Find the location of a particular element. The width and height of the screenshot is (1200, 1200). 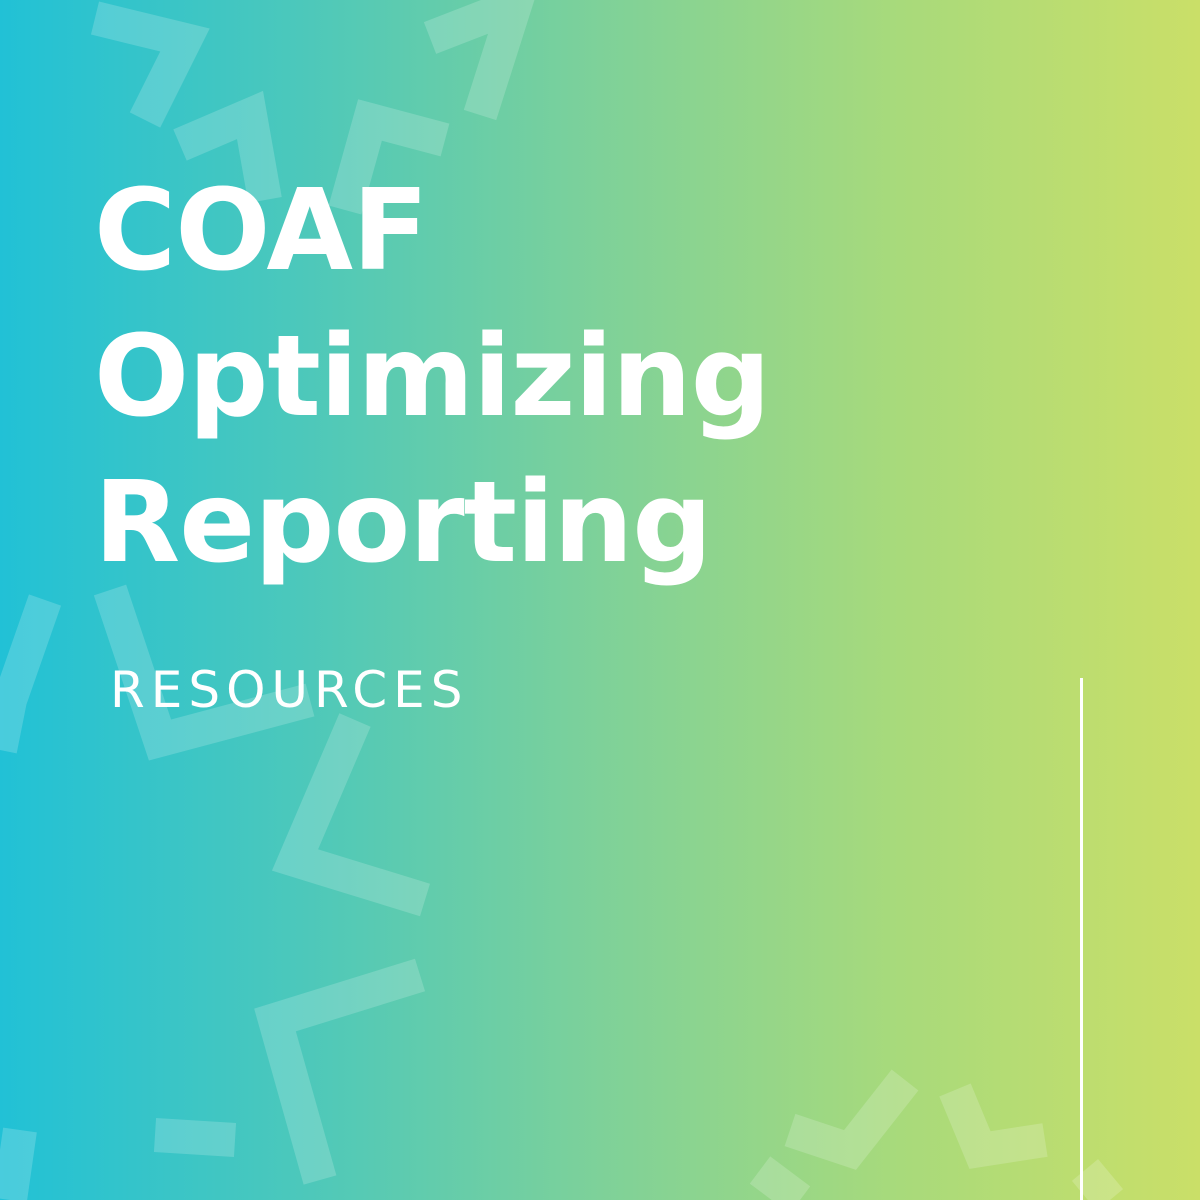

category-label: RESOURCES is located at coordinates (289, 690).